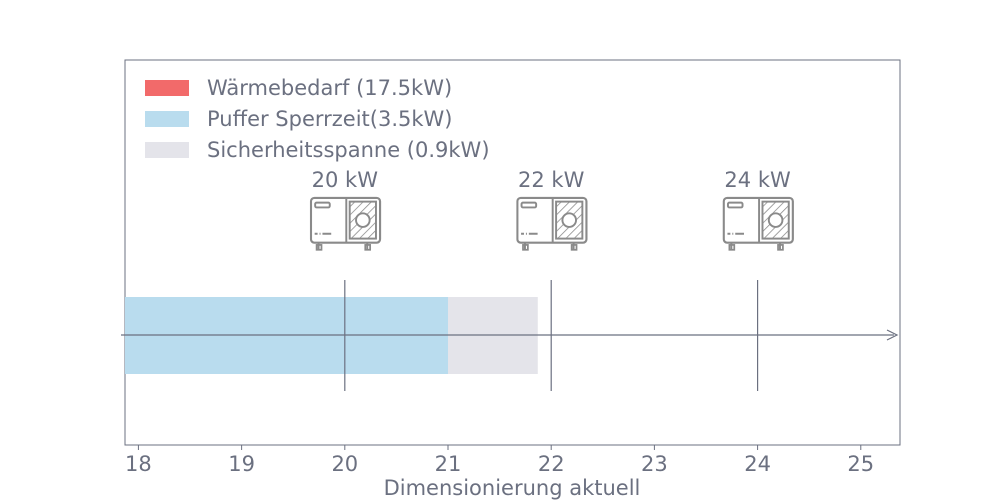 Image resolution: width=1000 pixels, height=500 pixels. Describe the element at coordinates (860, 464) in the screenshot. I see `x-tick-label-25: 25` at that location.